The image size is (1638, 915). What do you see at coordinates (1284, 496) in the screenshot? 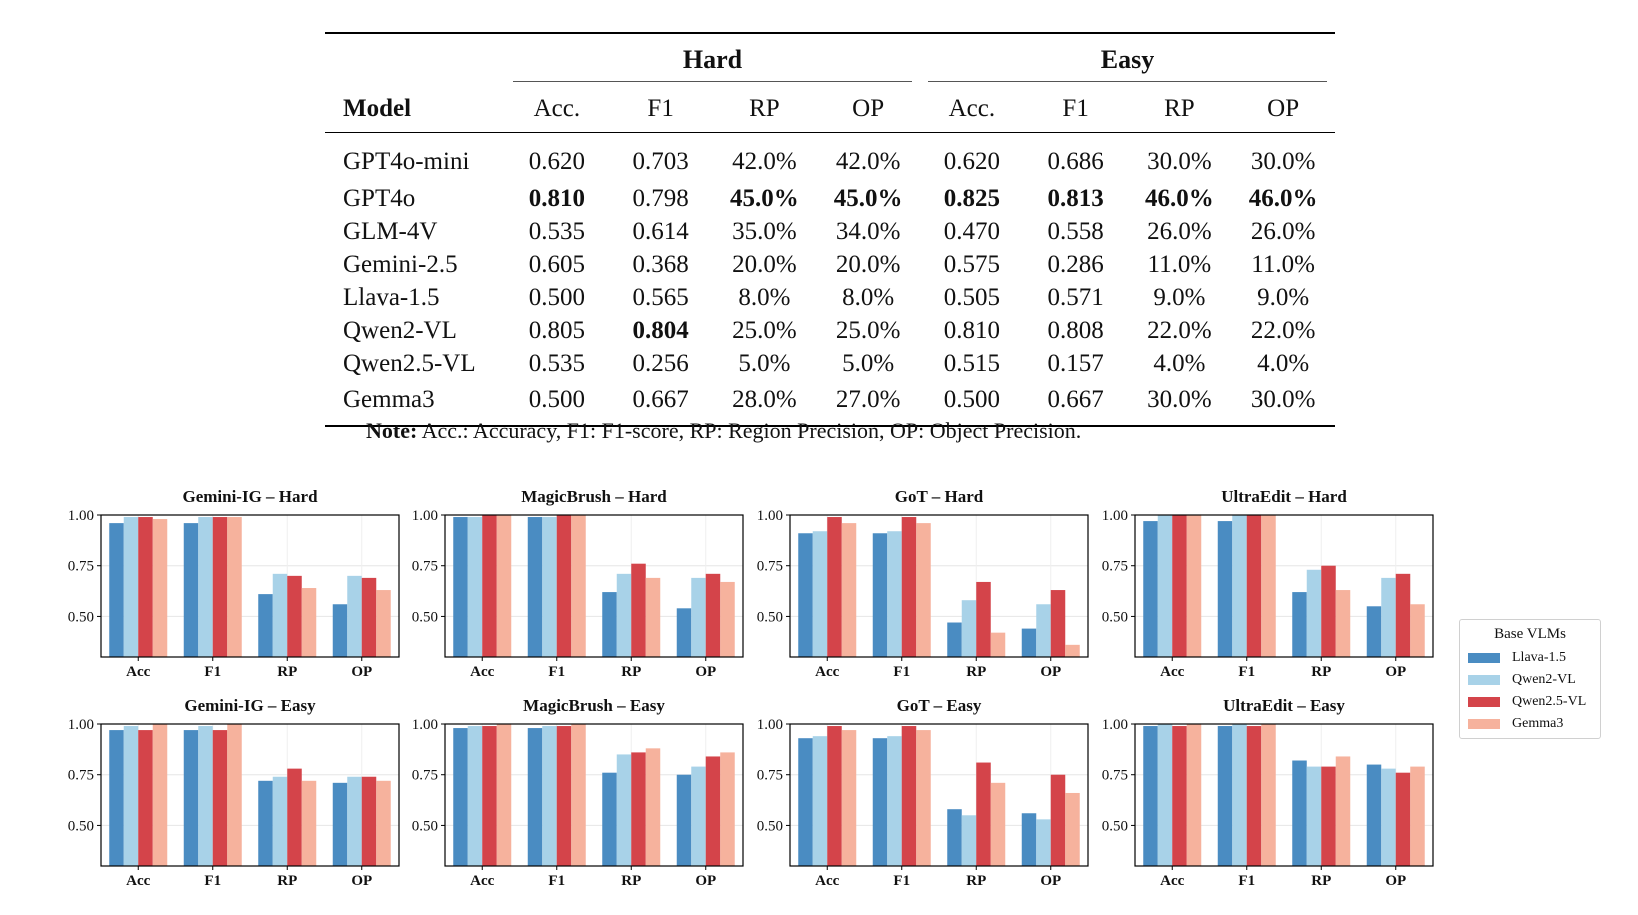
I see `chart-title: UltraEdit – Hard` at bounding box center [1284, 496].